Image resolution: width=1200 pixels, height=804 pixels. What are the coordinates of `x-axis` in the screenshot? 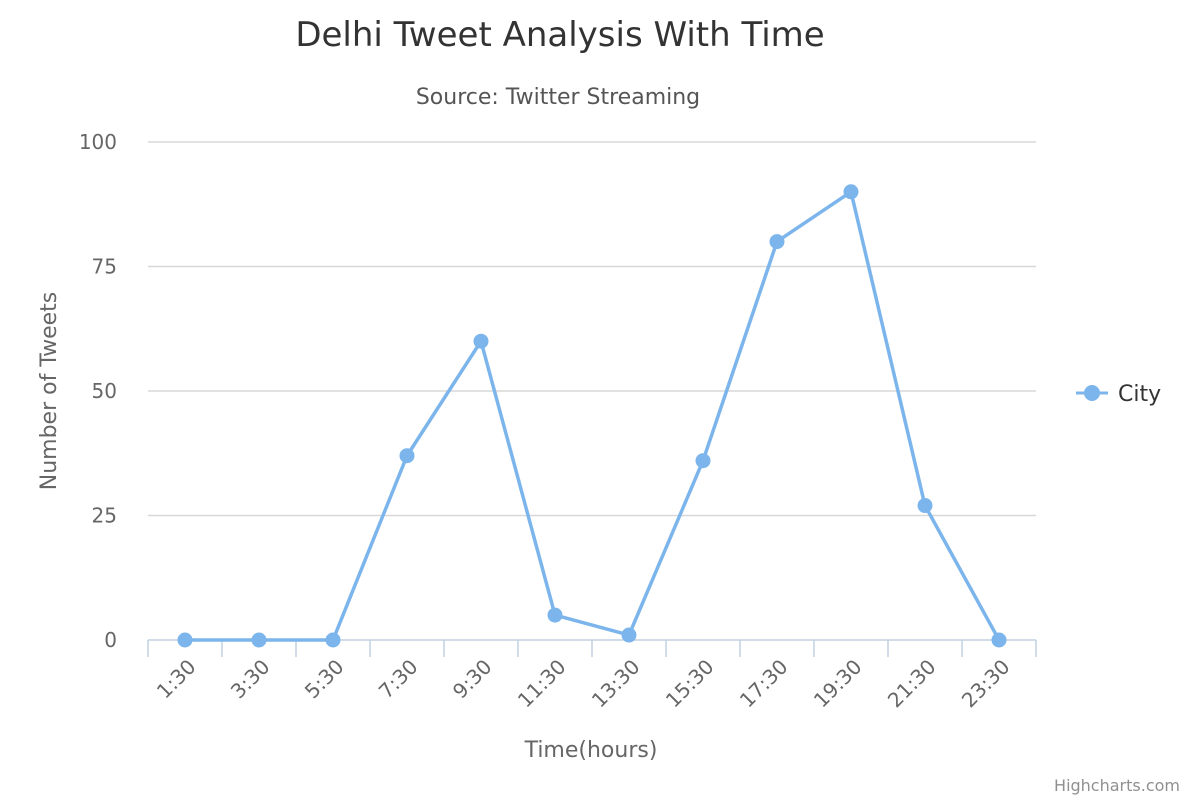 It's located at (592, 648).